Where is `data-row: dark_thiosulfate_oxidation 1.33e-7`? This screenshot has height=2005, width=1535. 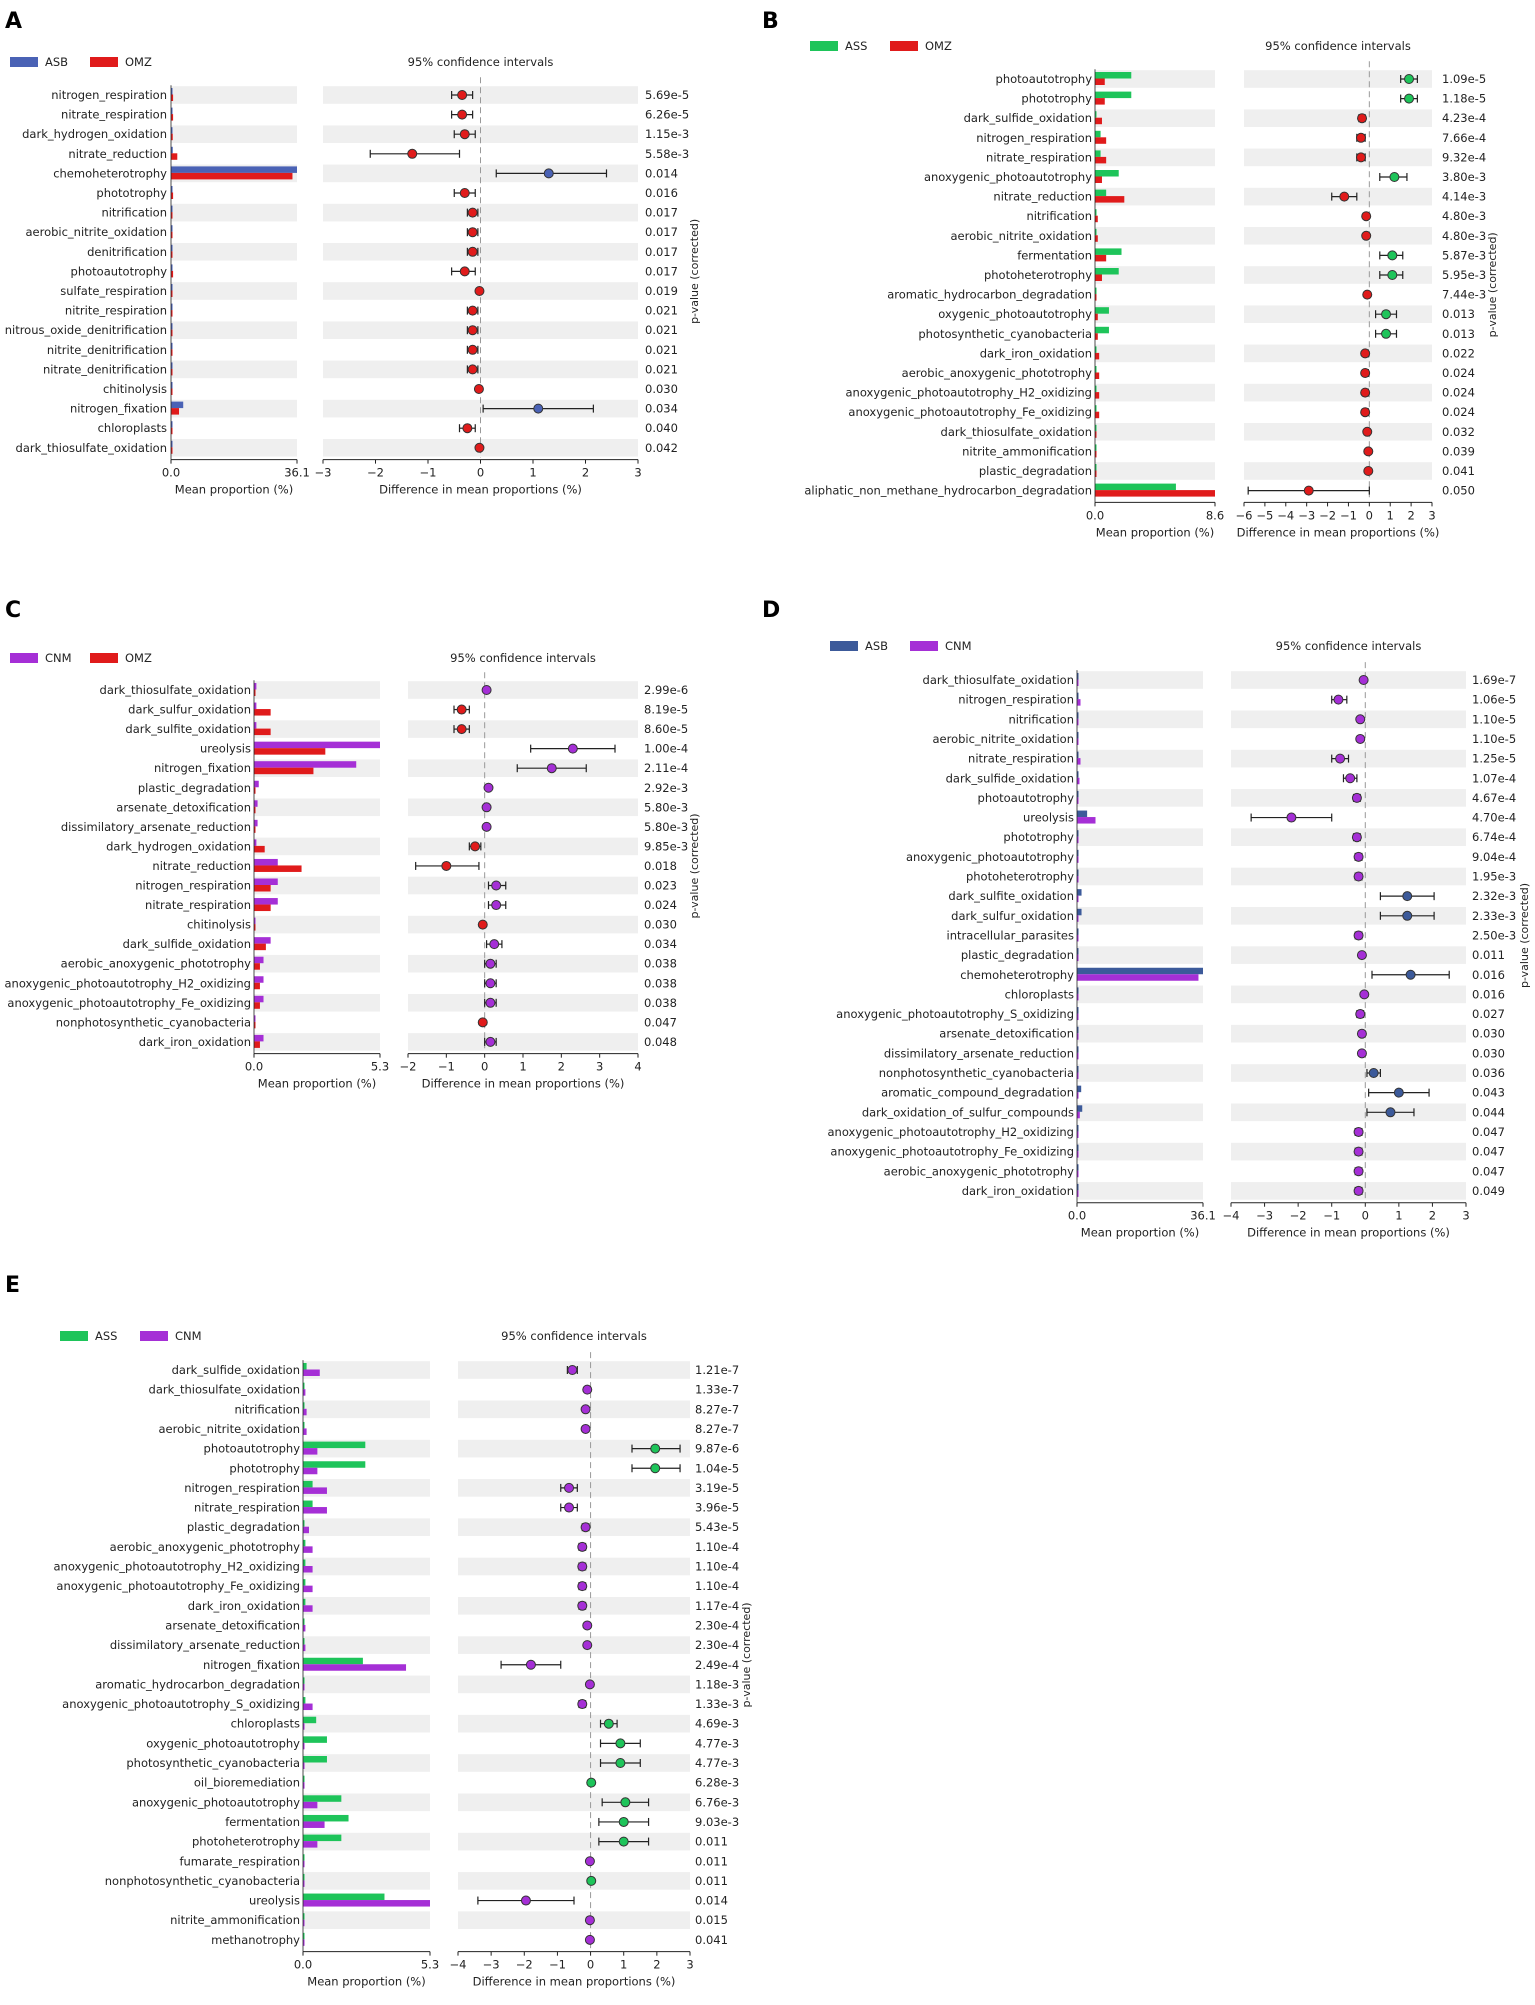
data-row: dark_thiosulfate_oxidation 1.33e-7 is located at coordinates (444, 1389).